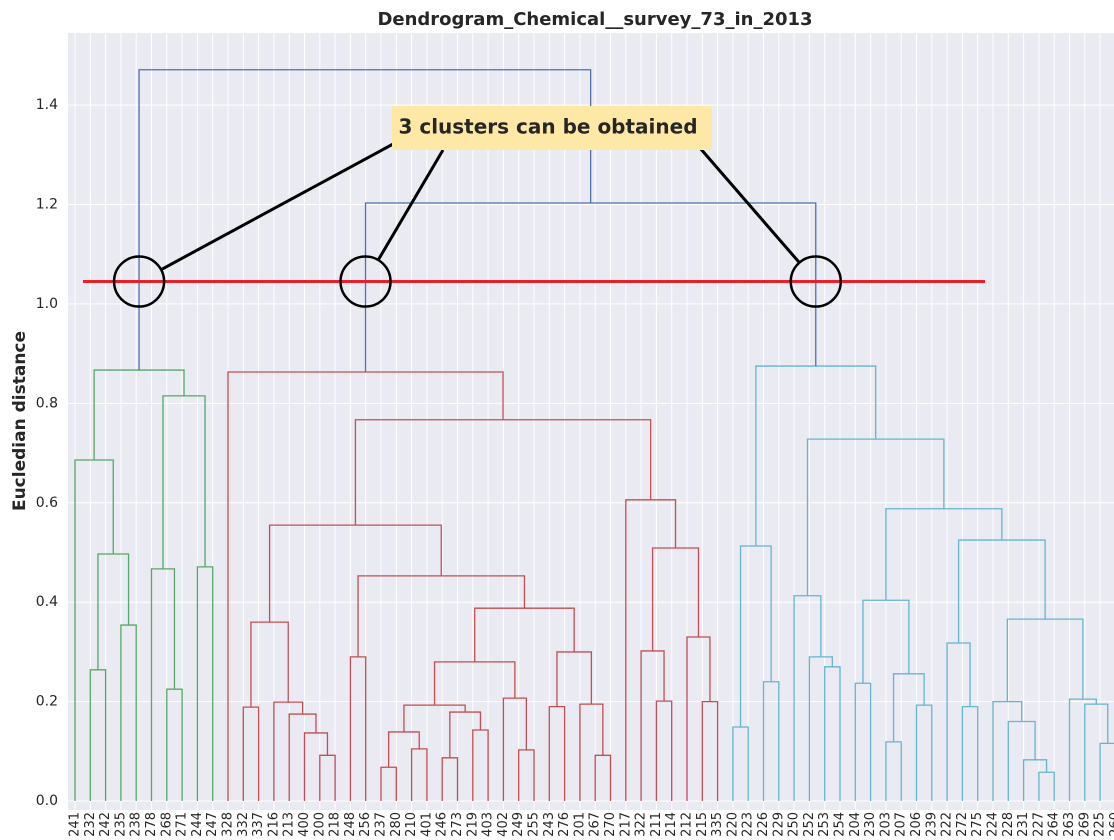 The image size is (1114, 840). What do you see at coordinates (702, 824) in the screenshot?
I see `x-tick-label: 215` at bounding box center [702, 824].